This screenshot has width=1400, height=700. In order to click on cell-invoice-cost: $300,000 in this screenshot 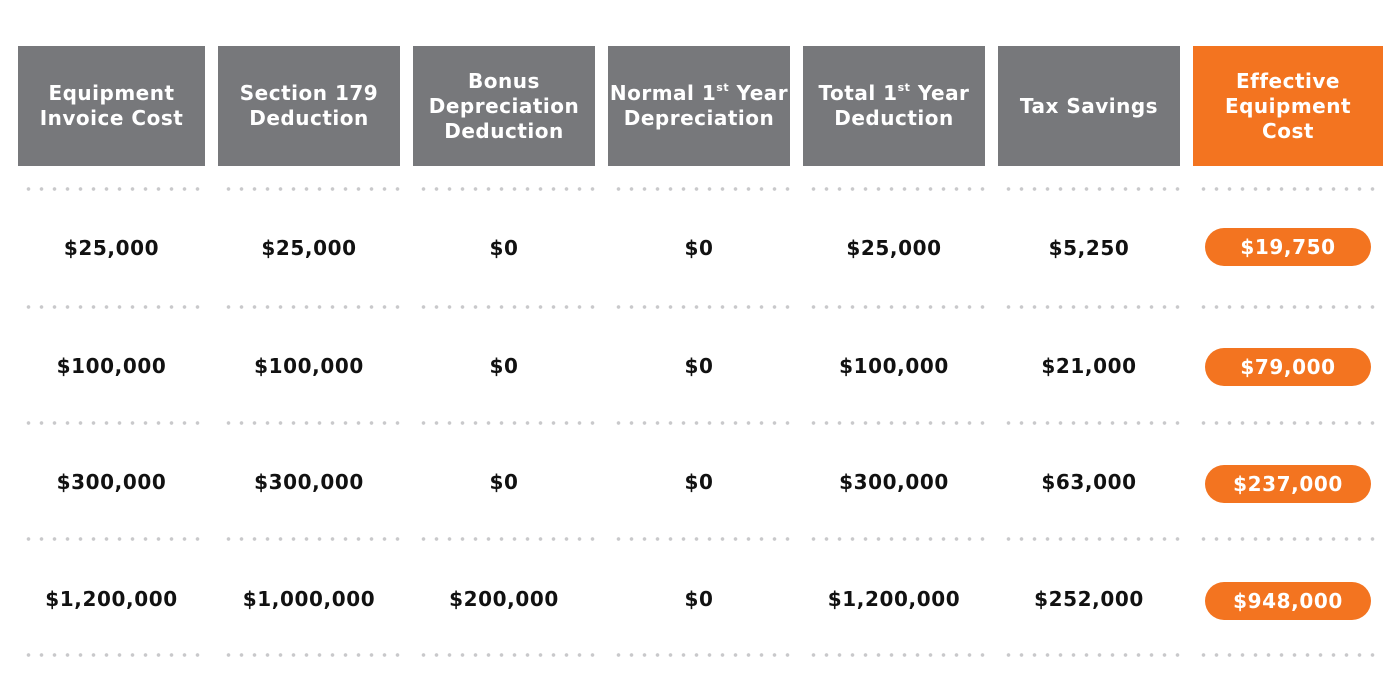, I will do `click(111, 482)`.